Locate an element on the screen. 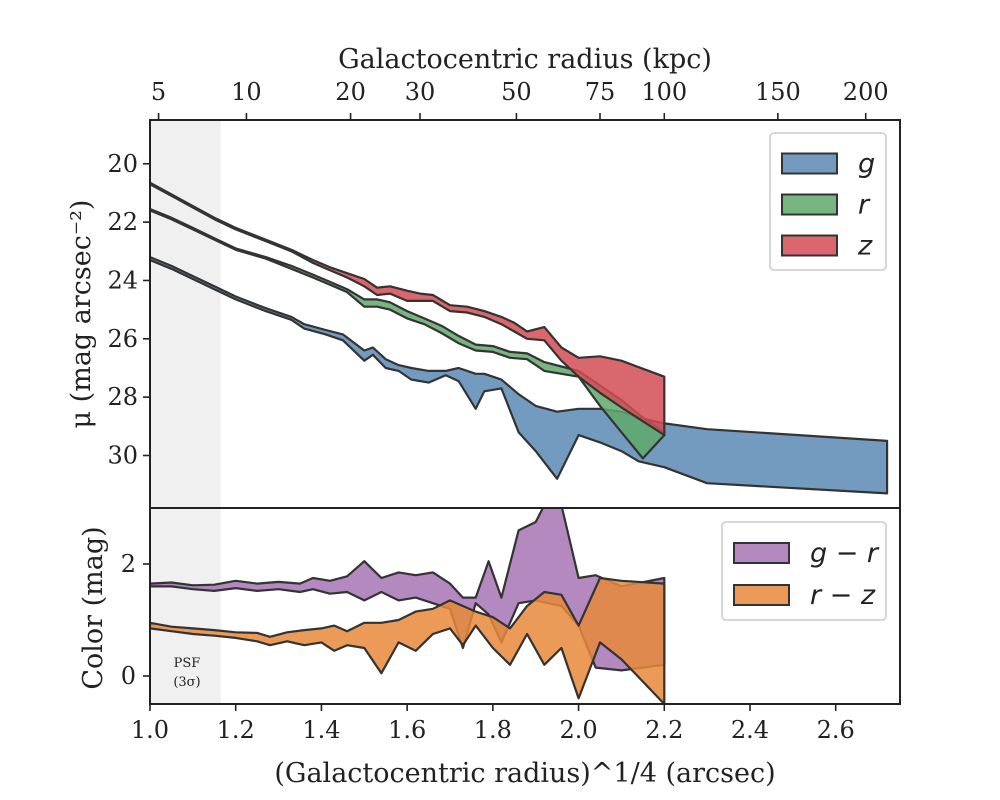 Image resolution: width=1000 pixels, height=800 pixels. legend-swatch-z is located at coordinates (809, 245).